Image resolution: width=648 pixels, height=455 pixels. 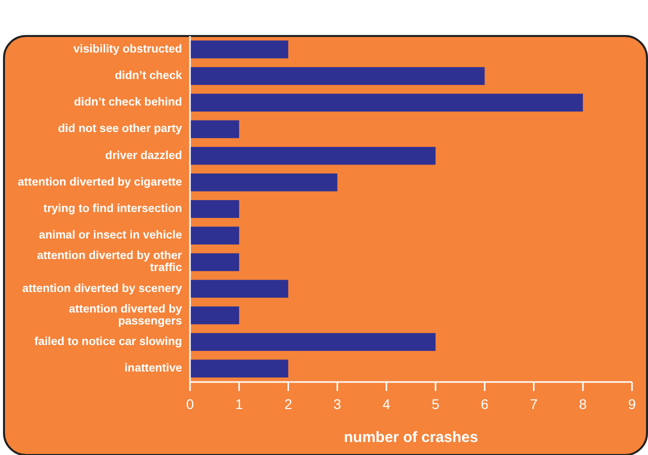 What do you see at coordinates (190, 404) in the screenshot?
I see `x-tick-label: 0` at bounding box center [190, 404].